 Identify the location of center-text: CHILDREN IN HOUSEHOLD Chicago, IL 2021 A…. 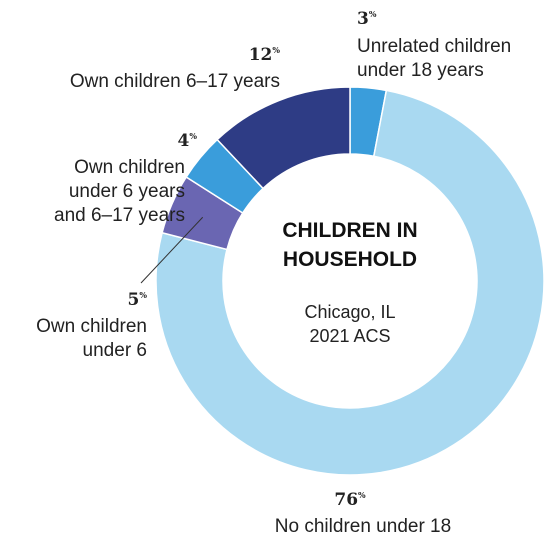
(349, 282).